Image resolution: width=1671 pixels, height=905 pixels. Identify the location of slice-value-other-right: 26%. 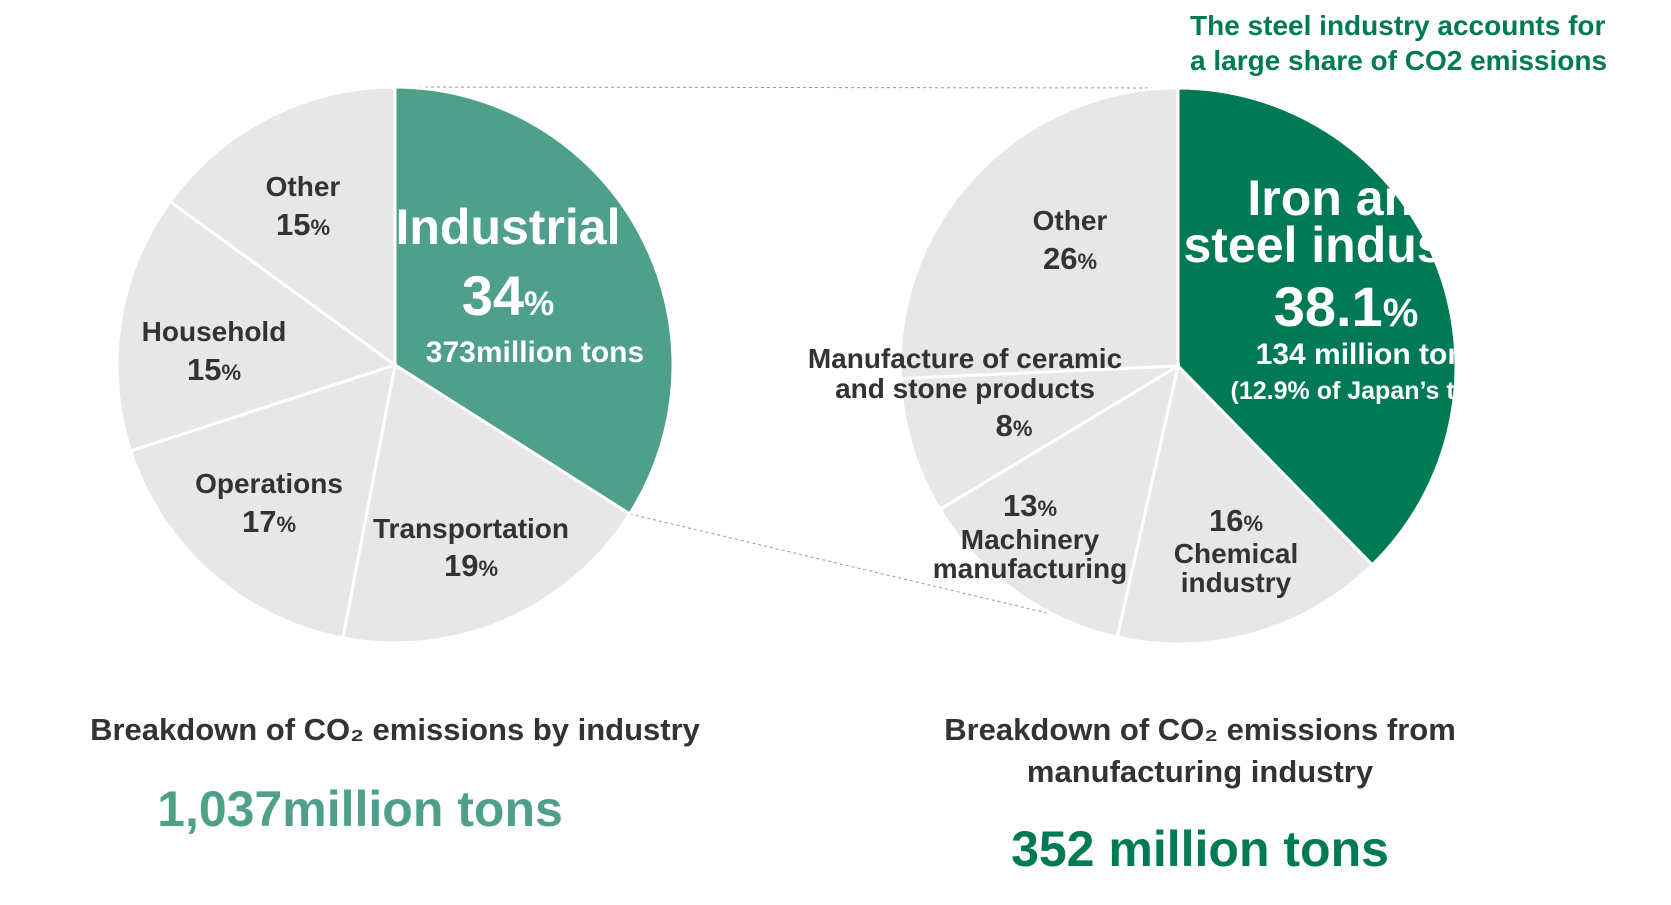
(1070, 258).